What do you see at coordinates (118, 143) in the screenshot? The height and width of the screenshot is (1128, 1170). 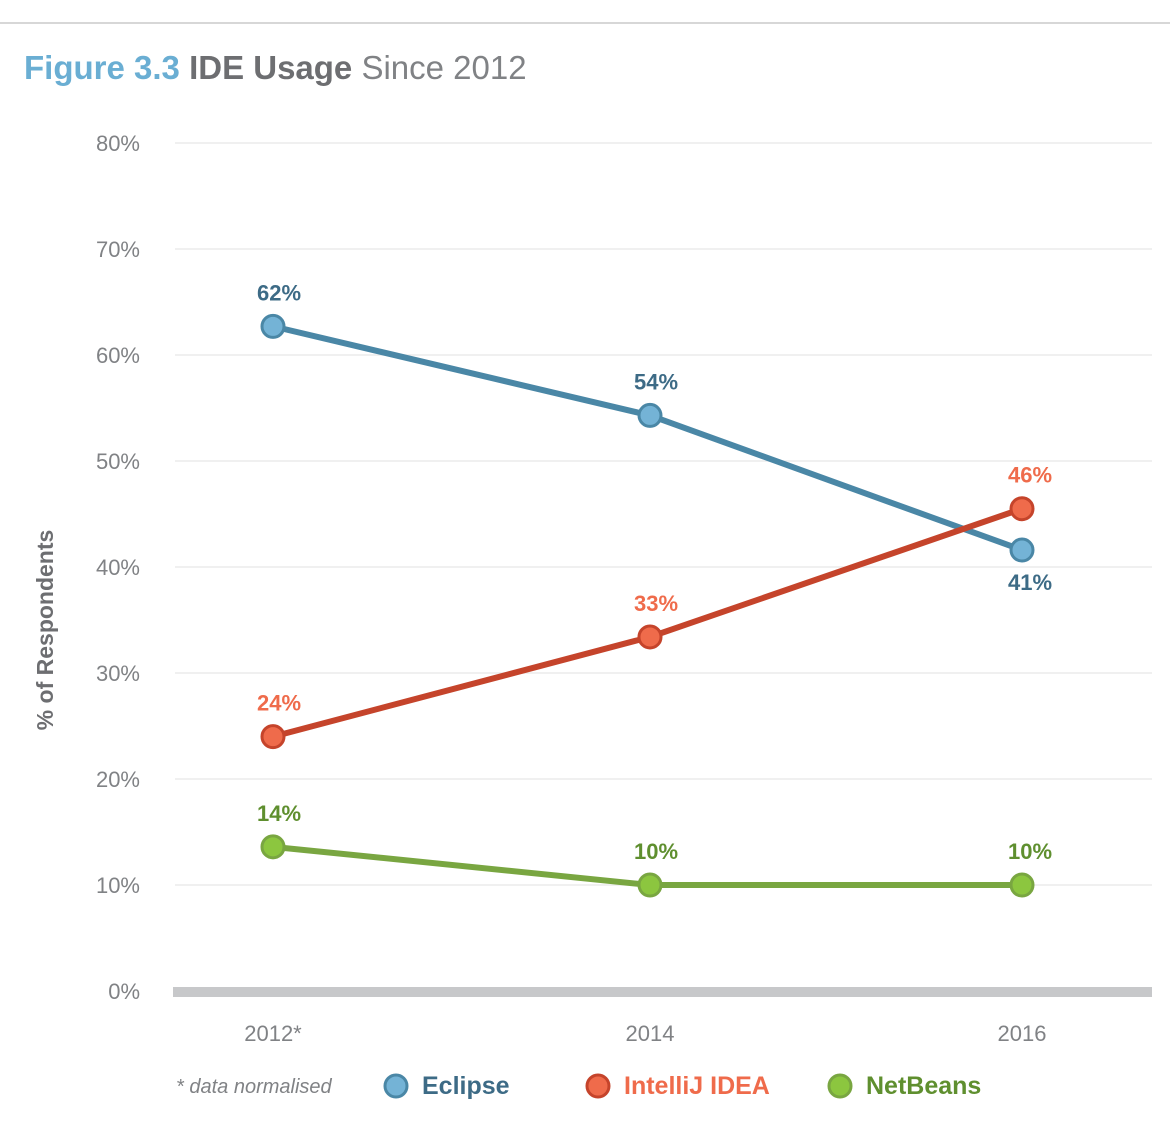 I see `y-tick-label: 80%` at bounding box center [118, 143].